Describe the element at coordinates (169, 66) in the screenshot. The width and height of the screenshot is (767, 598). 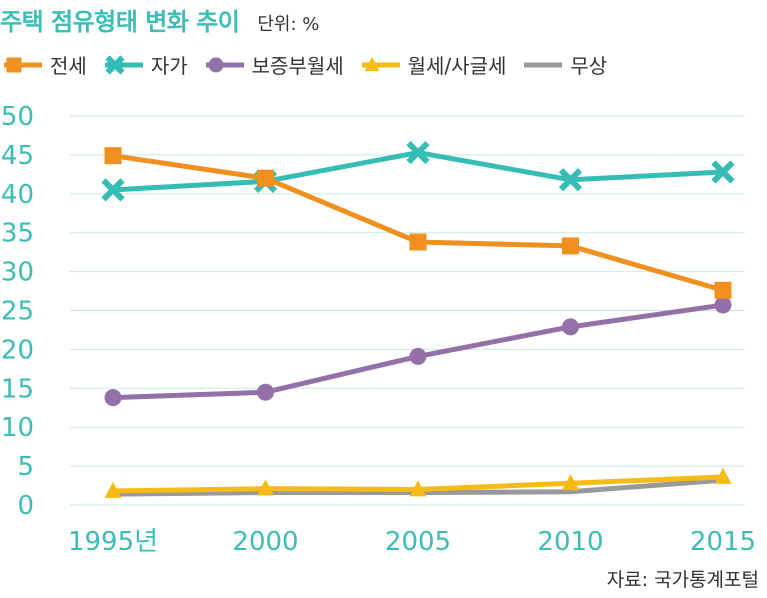
I see `legend-label: 자가` at that location.